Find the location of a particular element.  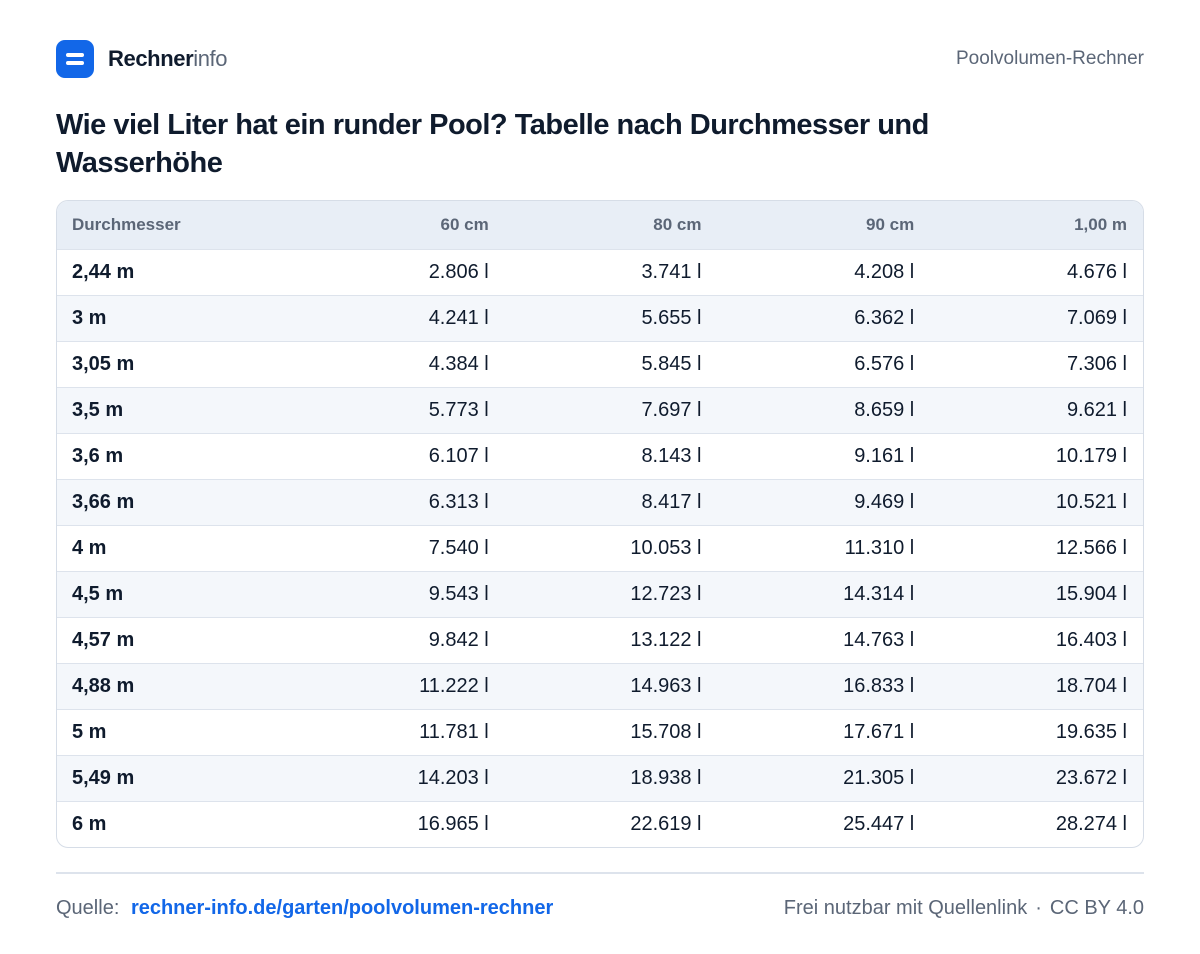

table-row: 5,49 m 14.203 l 18.938 l 21.305 l 23.672 l is located at coordinates (600, 778).